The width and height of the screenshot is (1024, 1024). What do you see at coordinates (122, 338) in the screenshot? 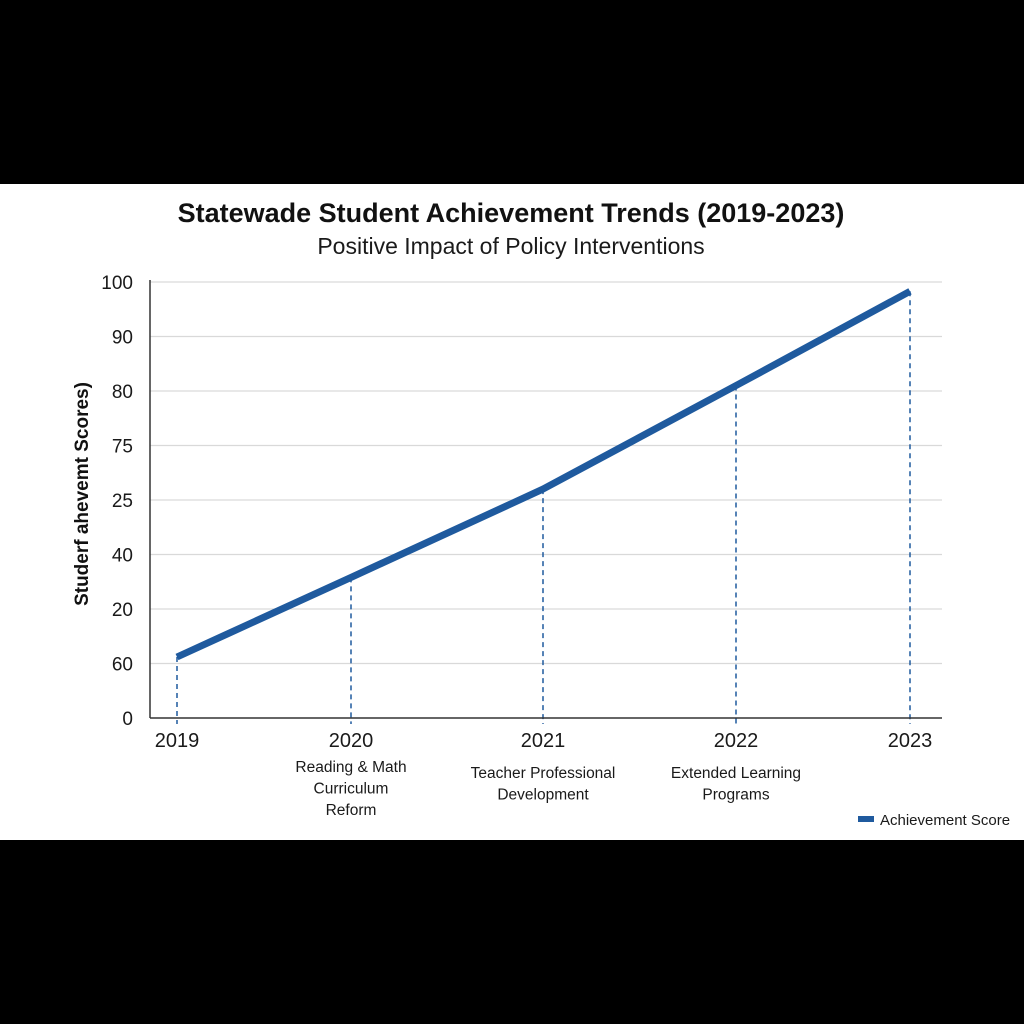
I see `y-tick-label: 90` at bounding box center [122, 338].